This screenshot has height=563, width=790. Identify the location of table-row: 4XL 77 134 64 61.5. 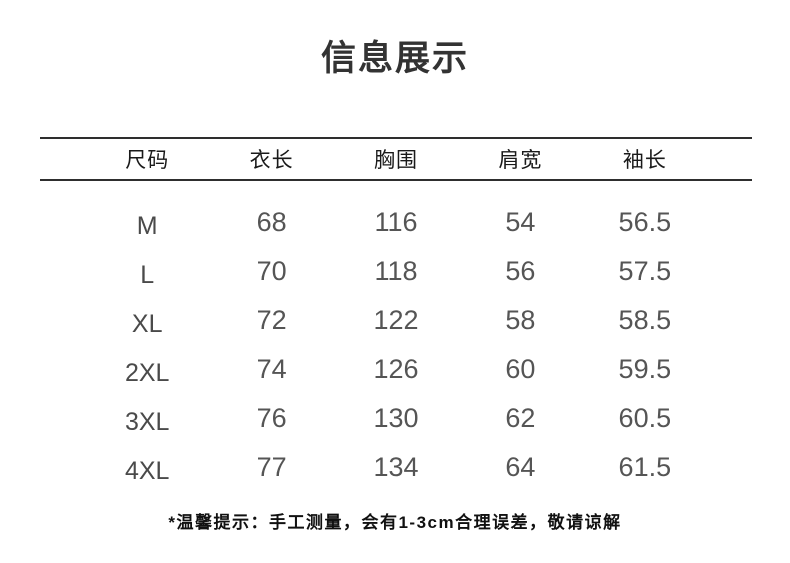
(396, 467).